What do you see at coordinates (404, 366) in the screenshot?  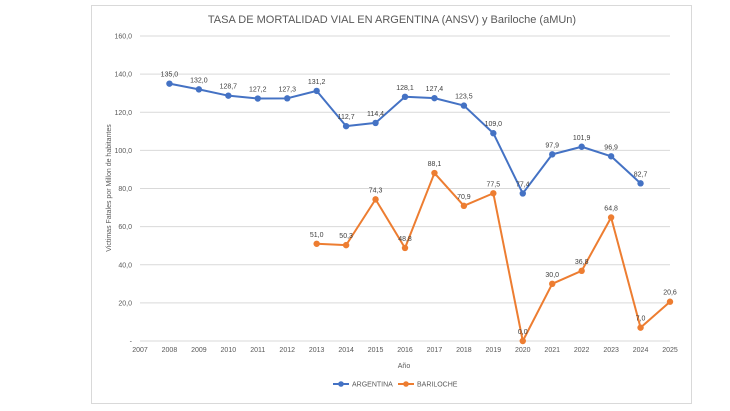 I see `x-axis-label: Año` at bounding box center [404, 366].